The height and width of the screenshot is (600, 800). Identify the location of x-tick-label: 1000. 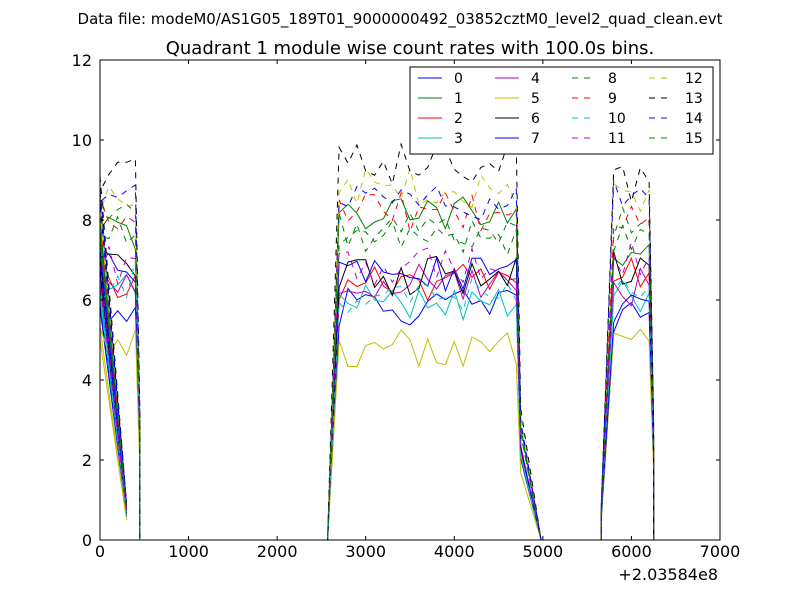
(188, 551).